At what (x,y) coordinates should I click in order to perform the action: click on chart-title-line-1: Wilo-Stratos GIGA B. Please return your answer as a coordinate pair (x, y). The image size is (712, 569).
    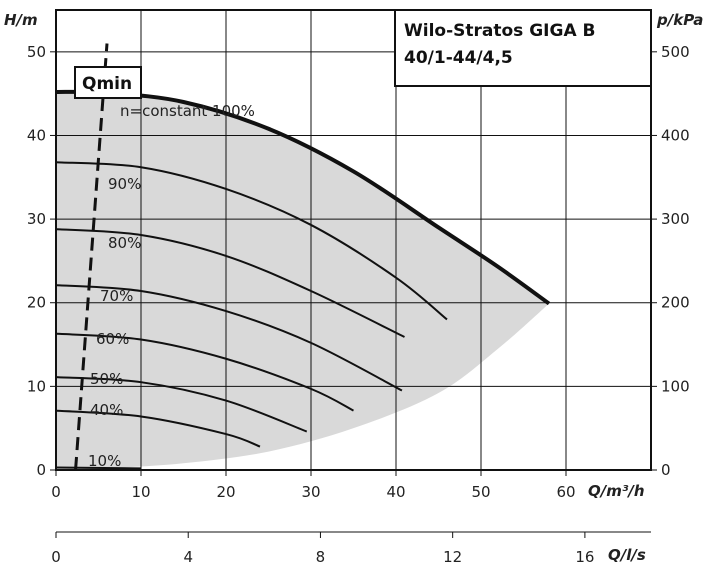
    Looking at the image, I should click on (499, 31).